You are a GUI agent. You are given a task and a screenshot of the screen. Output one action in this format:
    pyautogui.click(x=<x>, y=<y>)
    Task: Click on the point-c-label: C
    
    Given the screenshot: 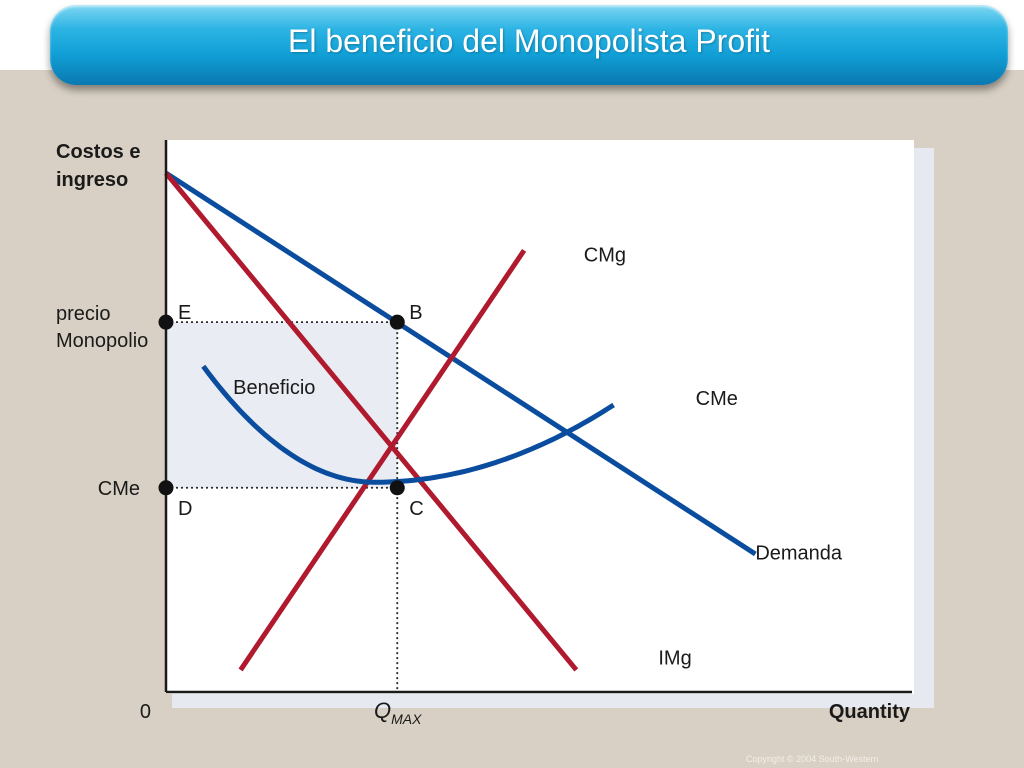 What is the action you would take?
    pyautogui.click(x=416, y=509)
    